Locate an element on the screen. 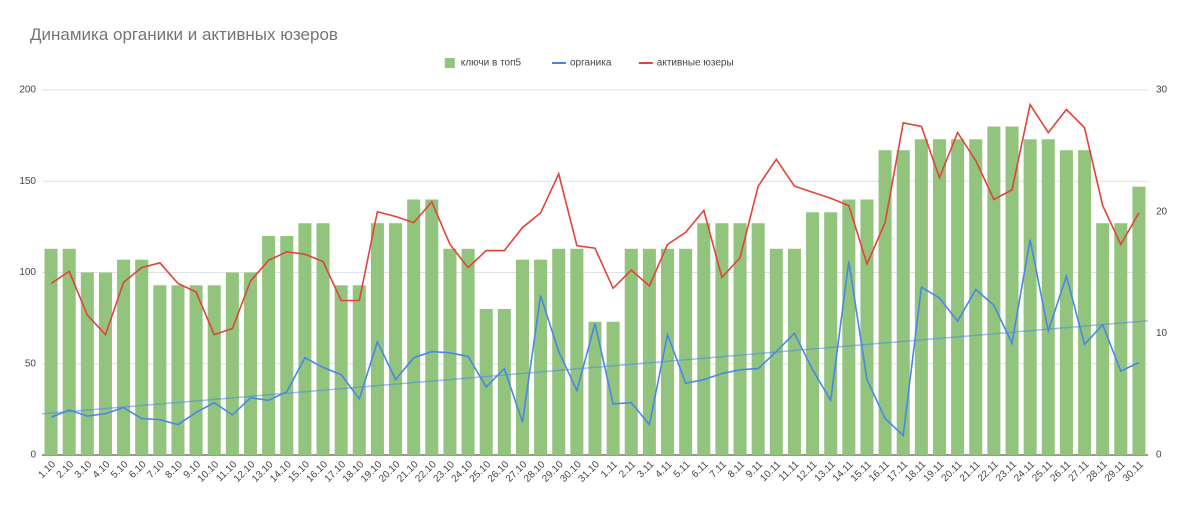  x-tick-label: 2.10 is located at coordinates (66, 470).